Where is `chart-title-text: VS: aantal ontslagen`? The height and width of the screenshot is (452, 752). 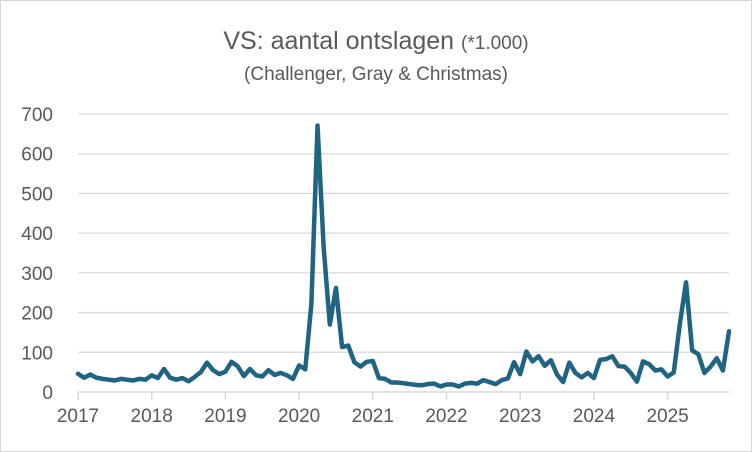 chart-title-text: VS: aantal ontslagen is located at coordinates (338, 41).